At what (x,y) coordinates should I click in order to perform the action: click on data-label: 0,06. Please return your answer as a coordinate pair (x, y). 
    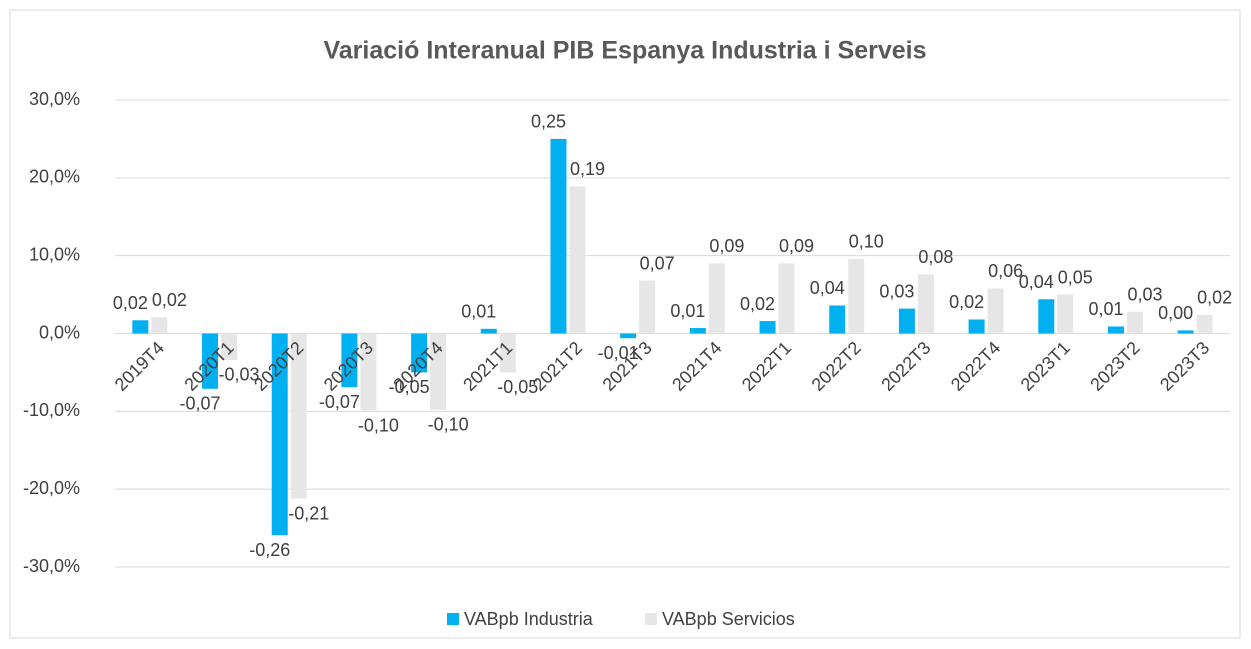
    Looking at the image, I should click on (1005, 271).